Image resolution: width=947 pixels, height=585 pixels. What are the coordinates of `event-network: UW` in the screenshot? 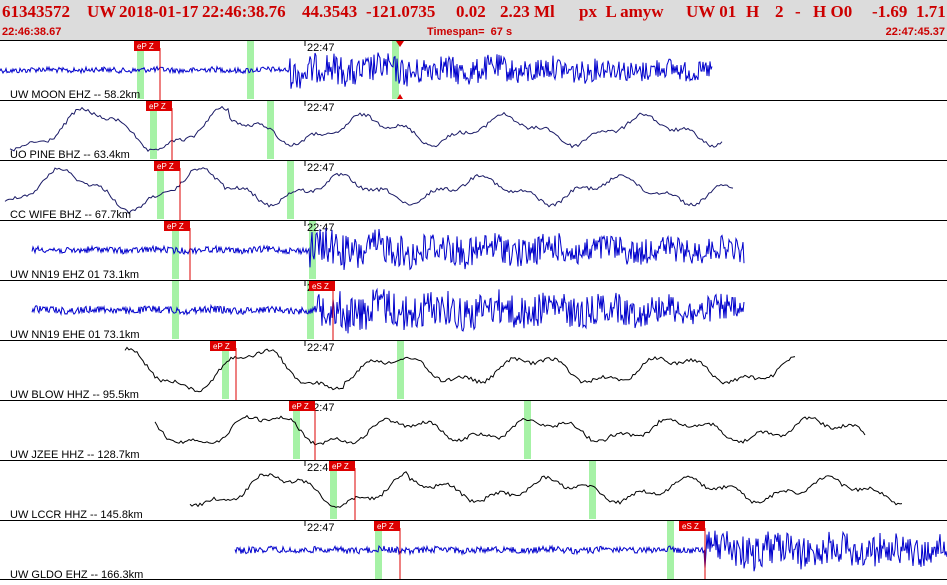 It's located at (102, 11).